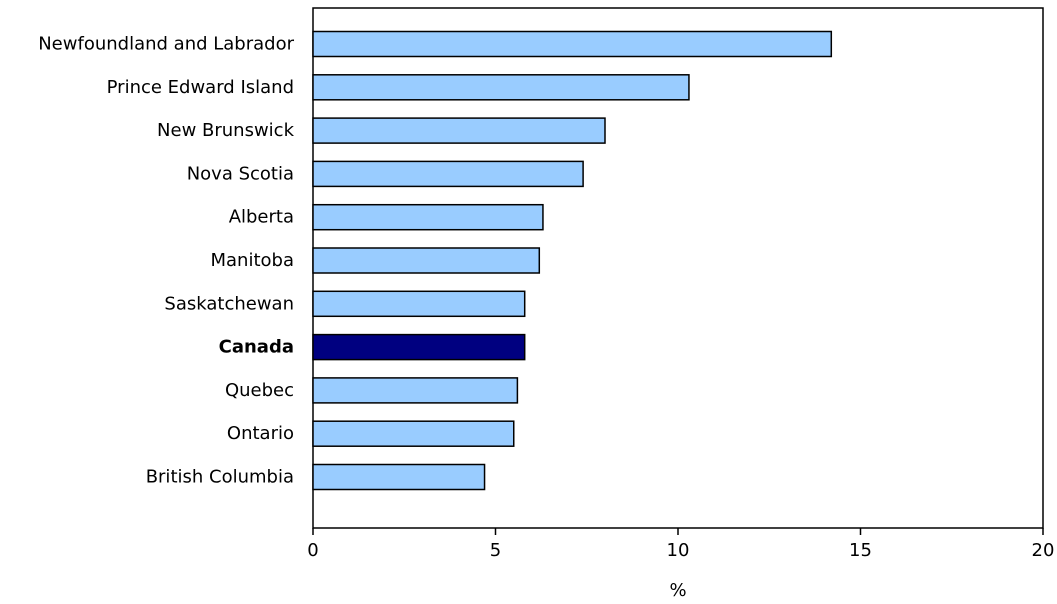  I want to click on bar-saskatchewan, so click(419, 304).